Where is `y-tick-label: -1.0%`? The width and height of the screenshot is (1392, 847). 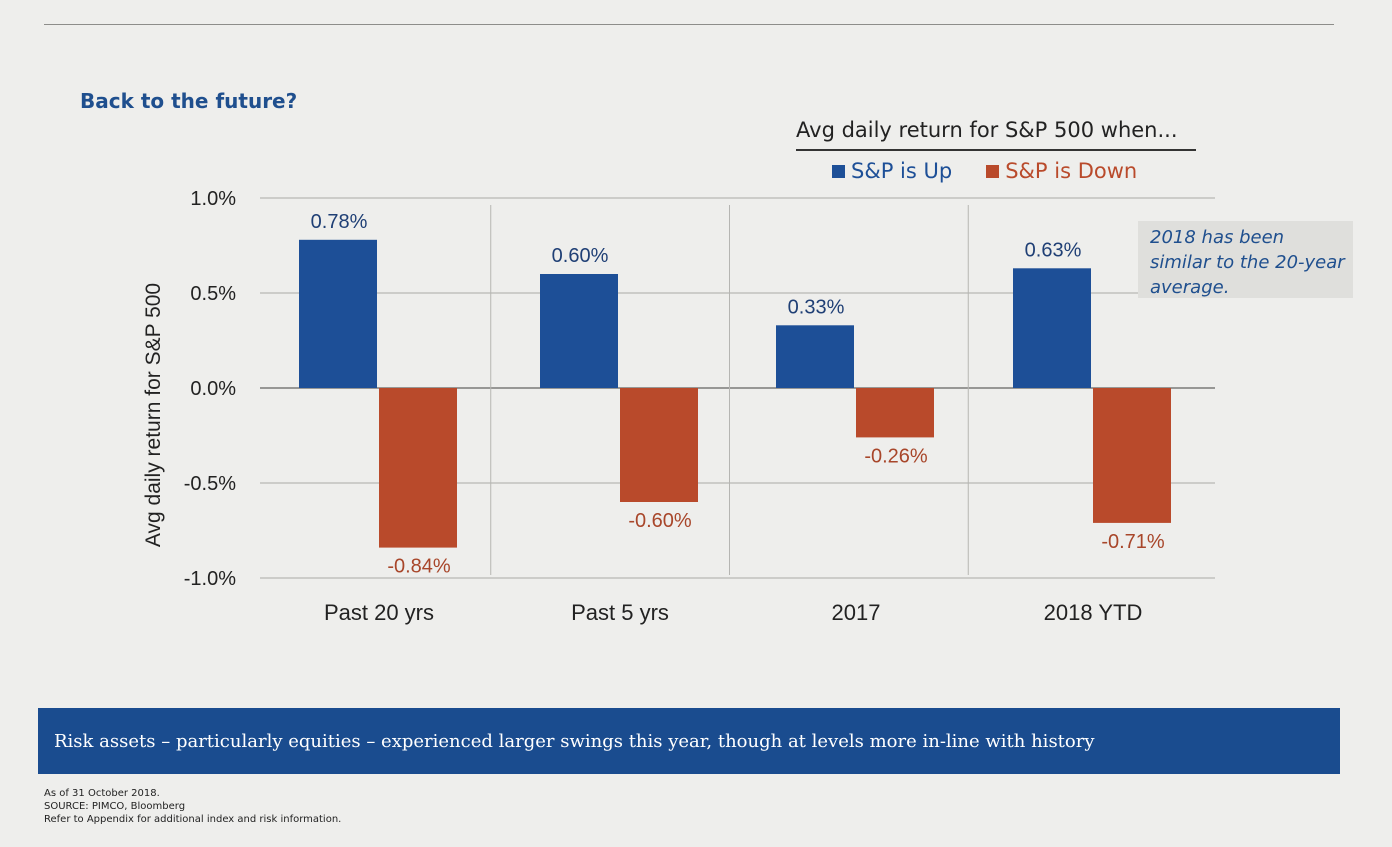 y-tick-label: -1.0% is located at coordinates (210, 579).